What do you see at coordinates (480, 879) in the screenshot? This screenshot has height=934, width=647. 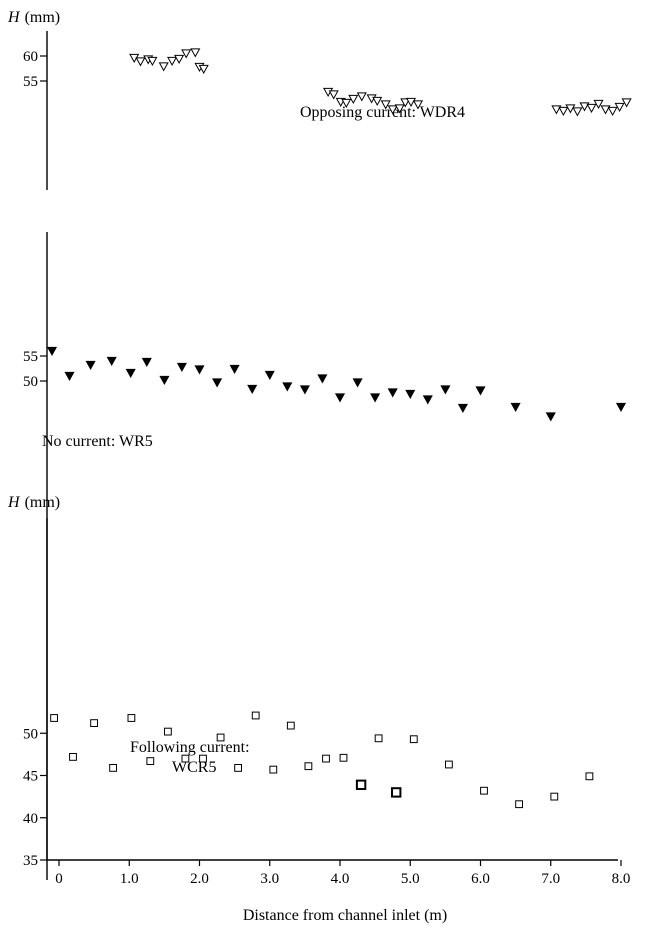 I see `x-tick-label: 6.0` at bounding box center [480, 879].